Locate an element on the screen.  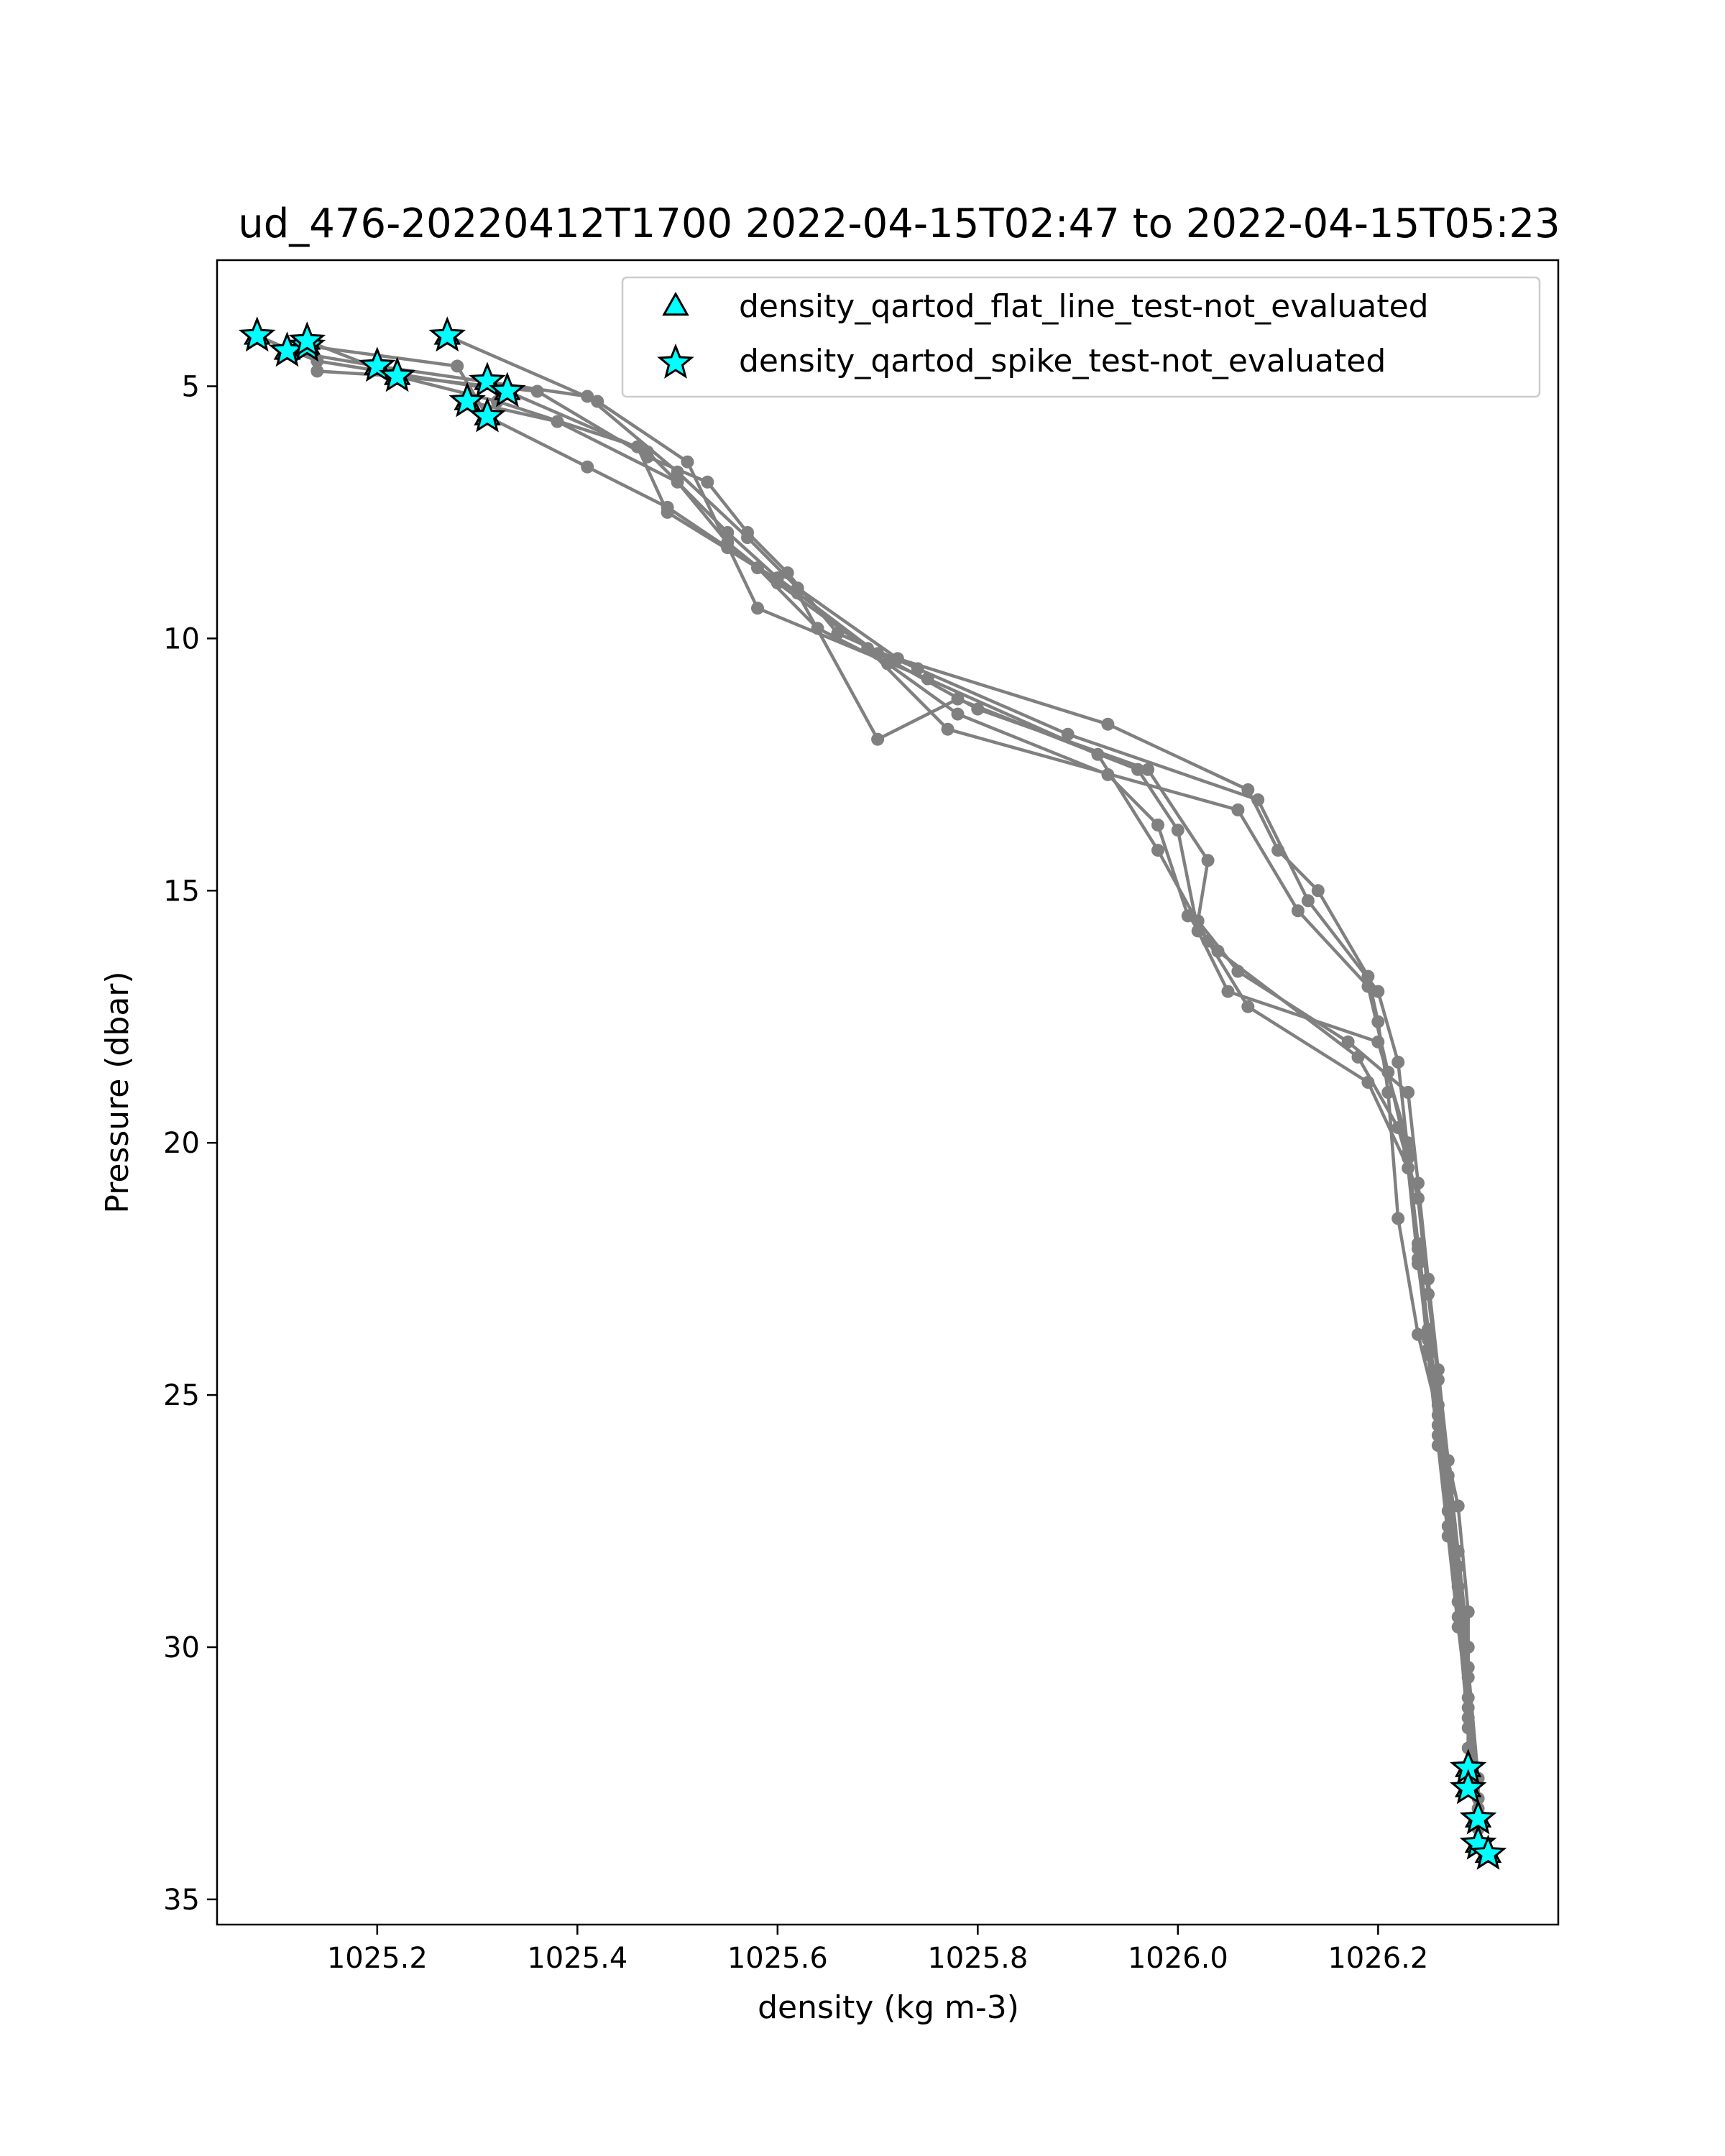
y-tick-label: 25 is located at coordinates (181, 1395).